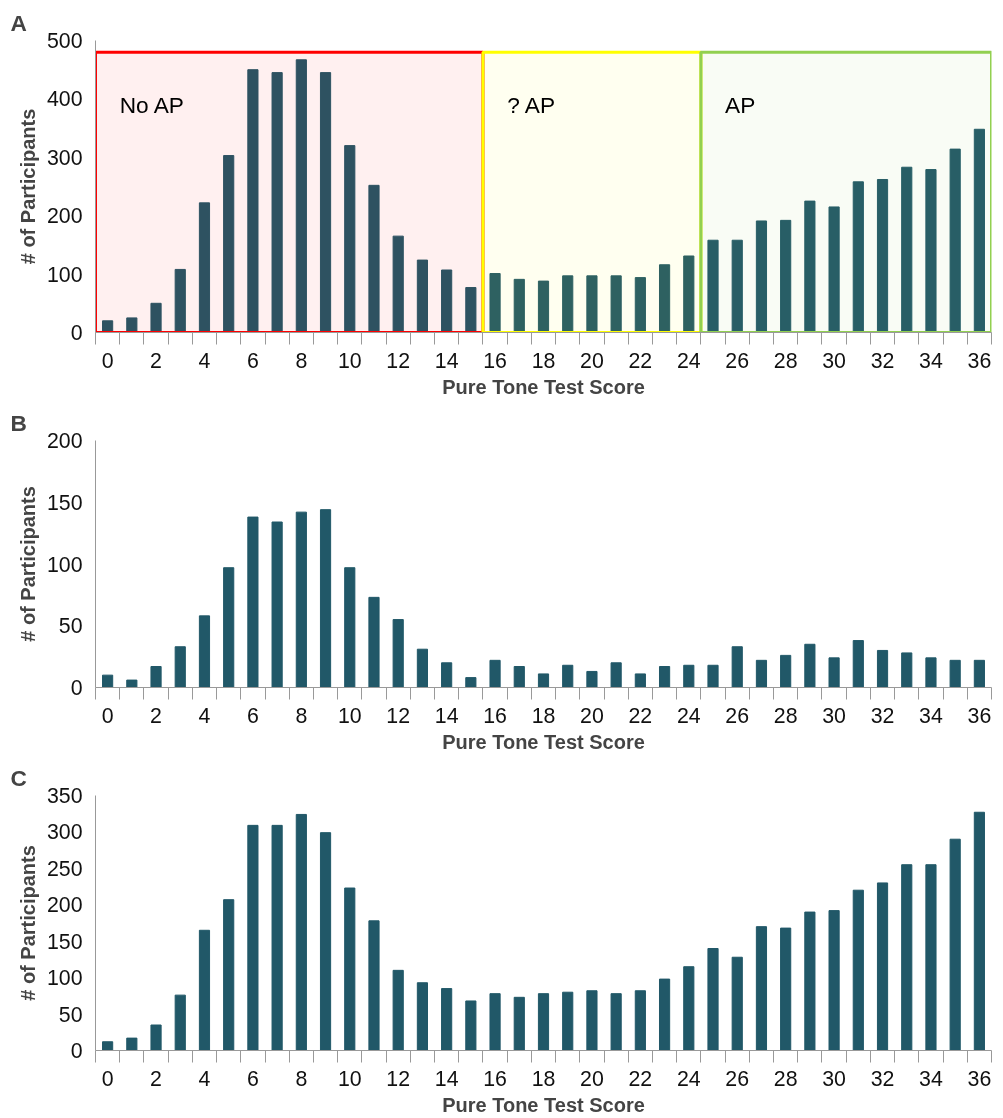 The image size is (1003, 1118). I want to click on chart-title: C, so click(18, 777).